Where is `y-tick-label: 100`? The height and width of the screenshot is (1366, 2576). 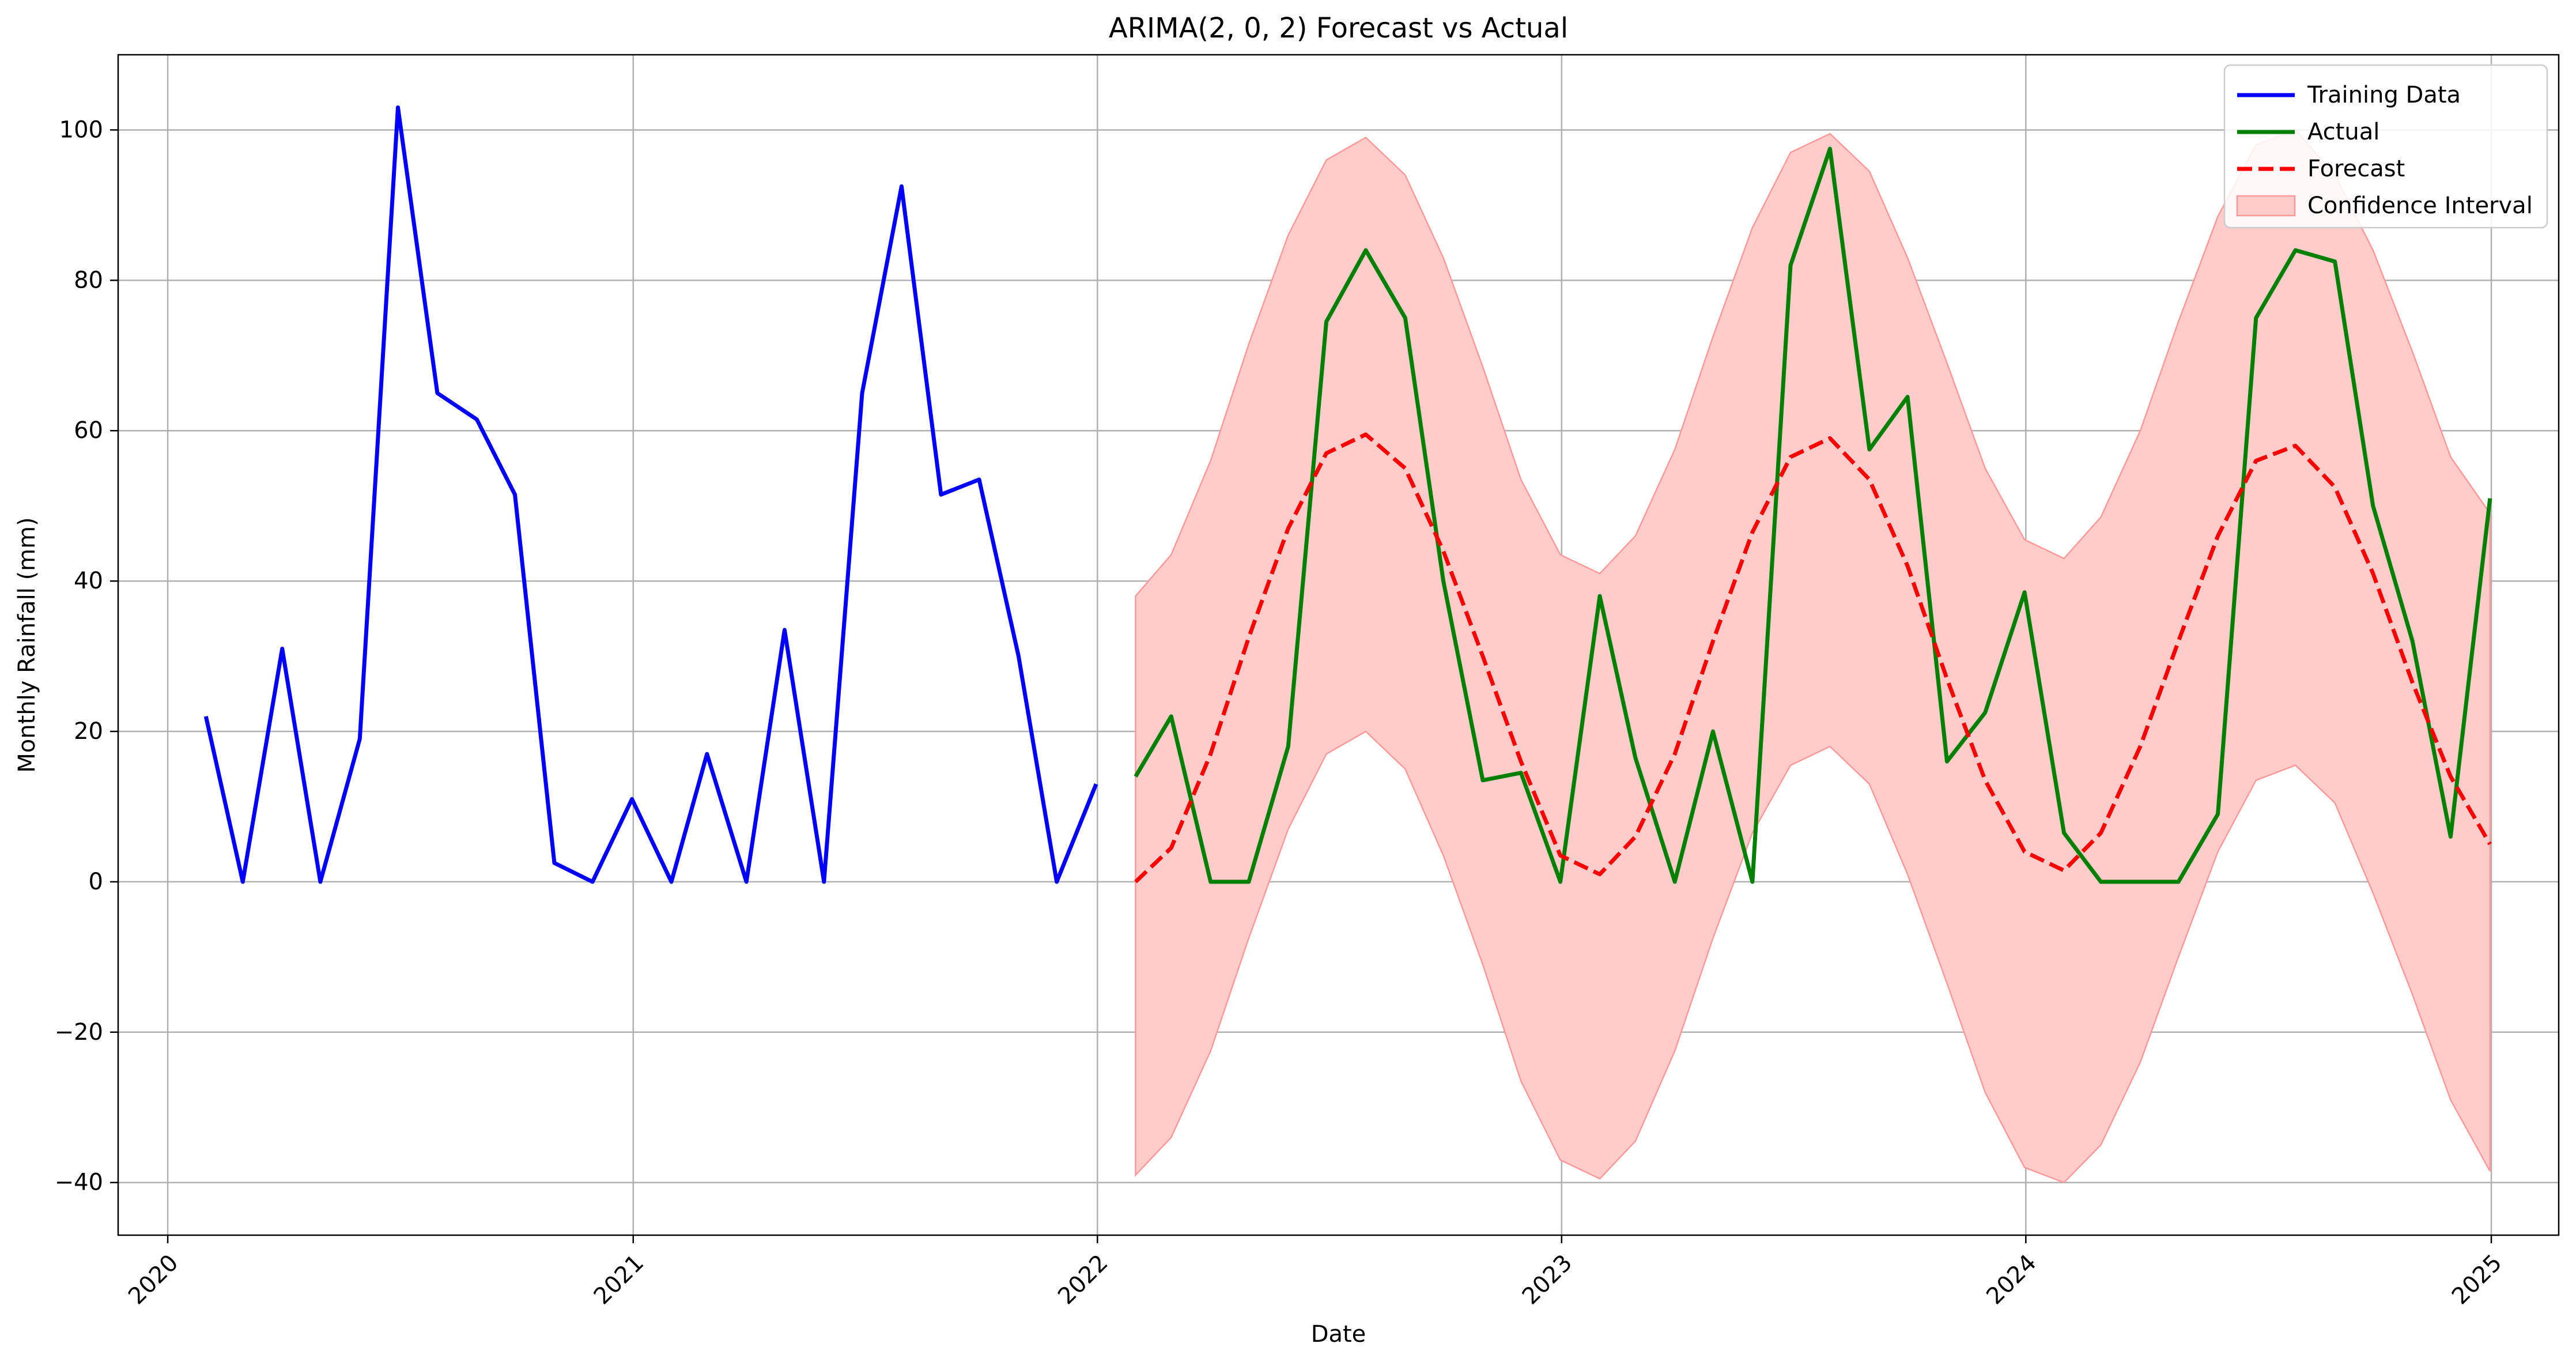 y-tick-label: 100 is located at coordinates (81, 129).